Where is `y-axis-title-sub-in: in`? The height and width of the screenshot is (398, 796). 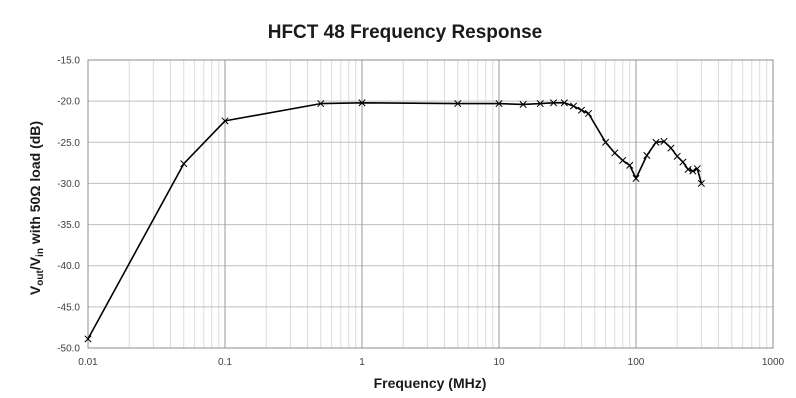 y-axis-title-sub-in: in is located at coordinates (40, 252).